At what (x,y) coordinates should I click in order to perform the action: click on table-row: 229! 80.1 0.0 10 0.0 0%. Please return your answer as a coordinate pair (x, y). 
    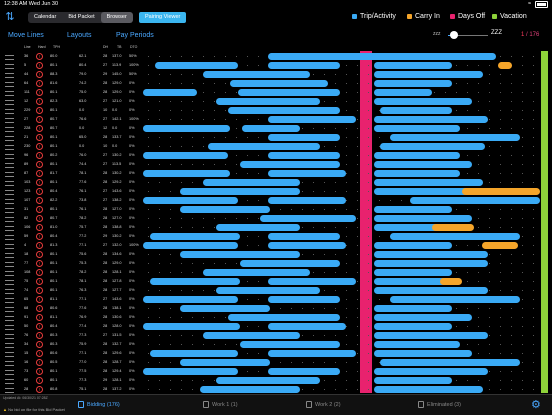
    Looking at the image, I should click on (276, 110).